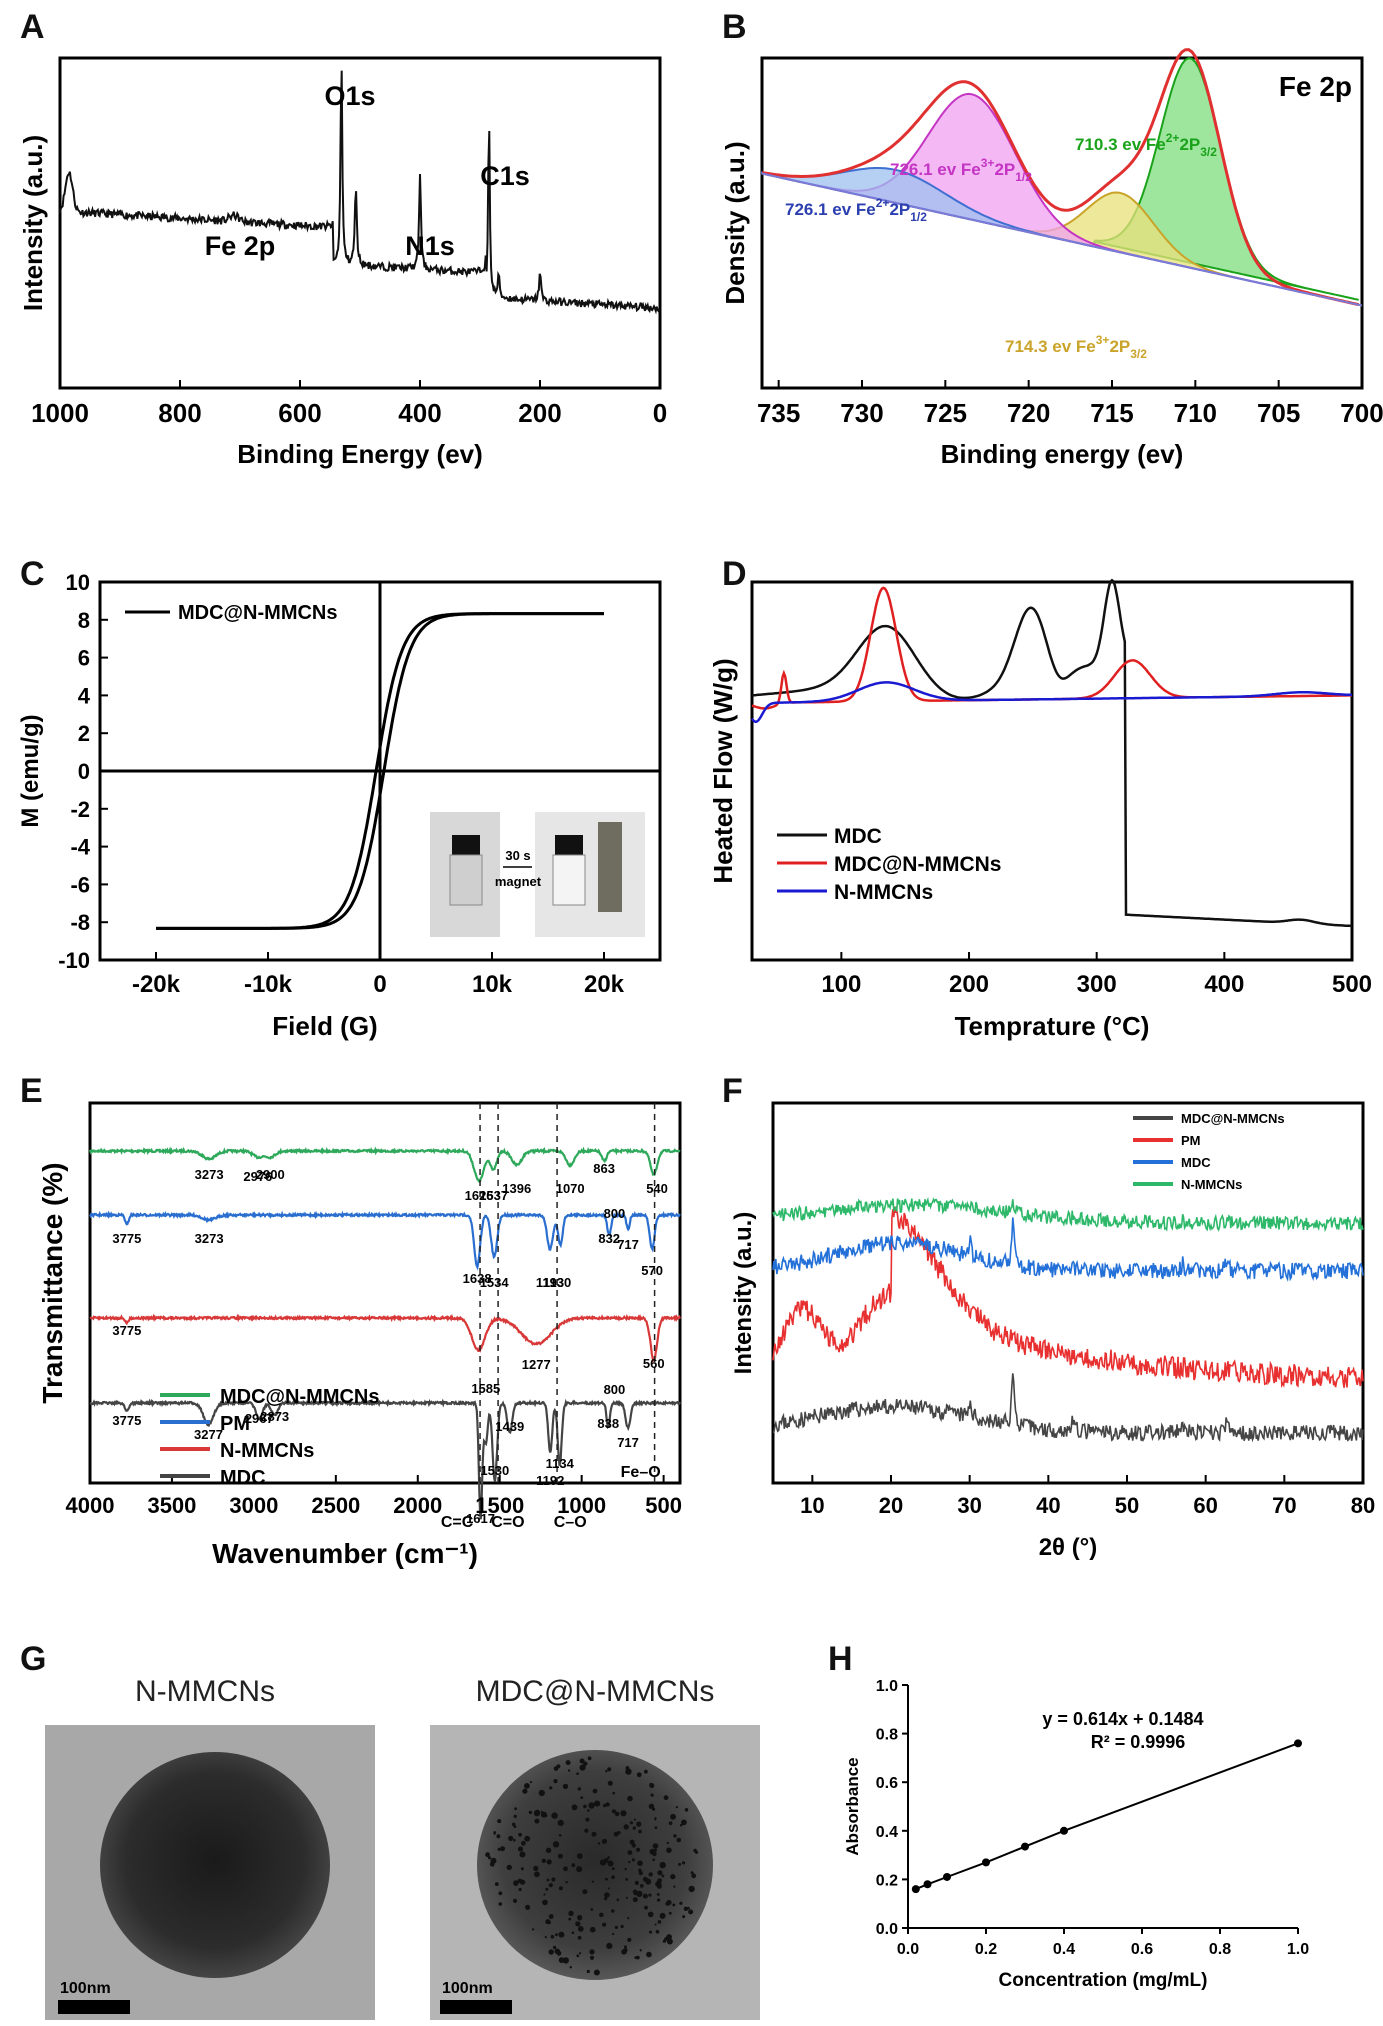  What do you see at coordinates (80, 847) in the screenshot?
I see `c-ytick-label: -4` at bounding box center [80, 847].